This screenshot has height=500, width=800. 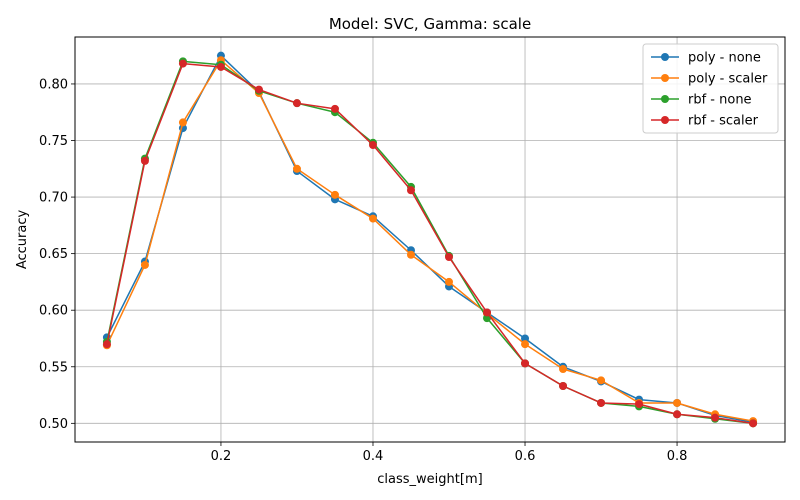 What do you see at coordinates (53, 141) in the screenshot?
I see `y-tick-label: 0.75` at bounding box center [53, 141].